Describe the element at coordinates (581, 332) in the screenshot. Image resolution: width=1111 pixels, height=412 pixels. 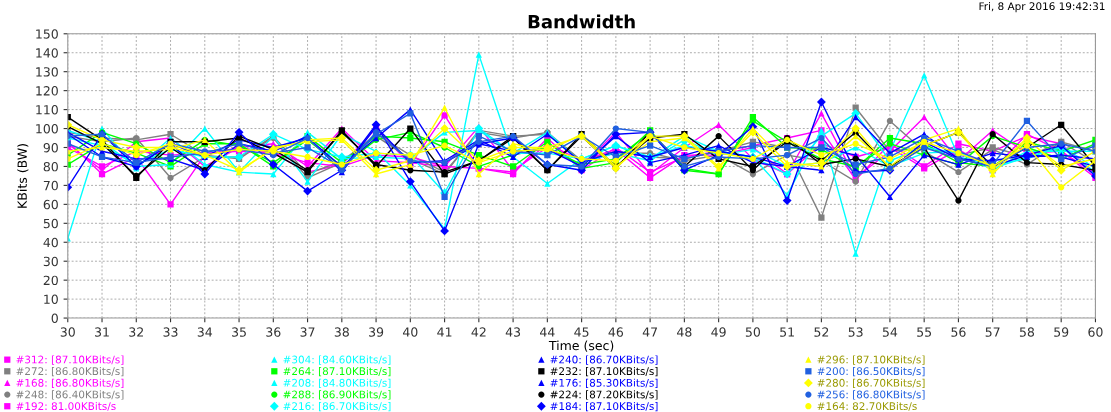
I see `x-tick-label: 45` at that location.